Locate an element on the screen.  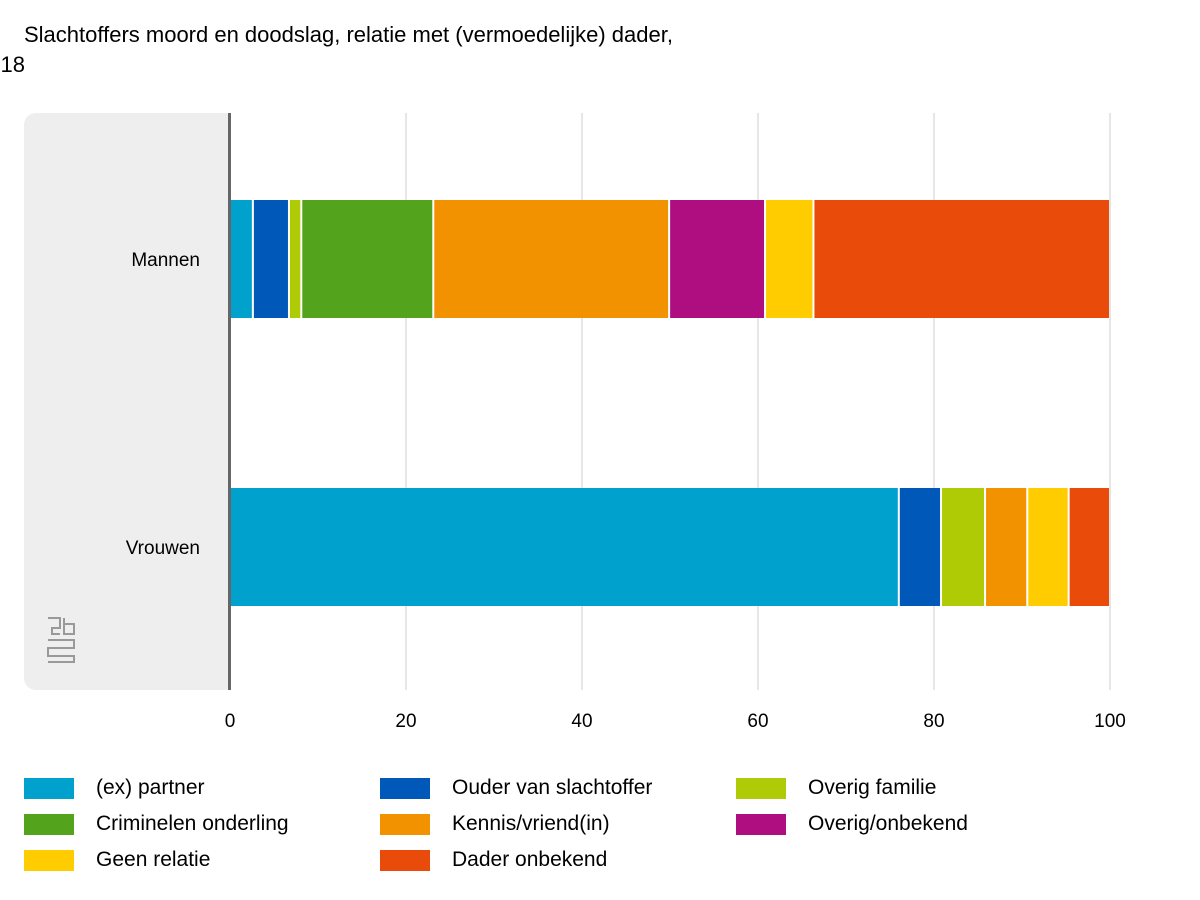
legend-label: Overig familie is located at coordinates (872, 787).